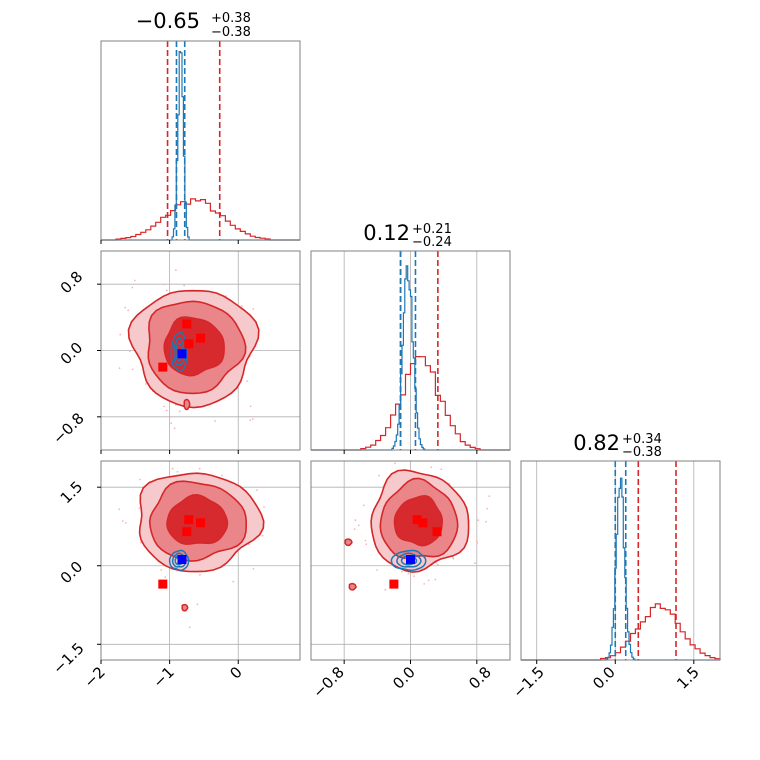 This screenshot has height=760, width=760. Describe the element at coordinates (386, 233) in the screenshot. I see `title-value-1: 0.12` at that location.